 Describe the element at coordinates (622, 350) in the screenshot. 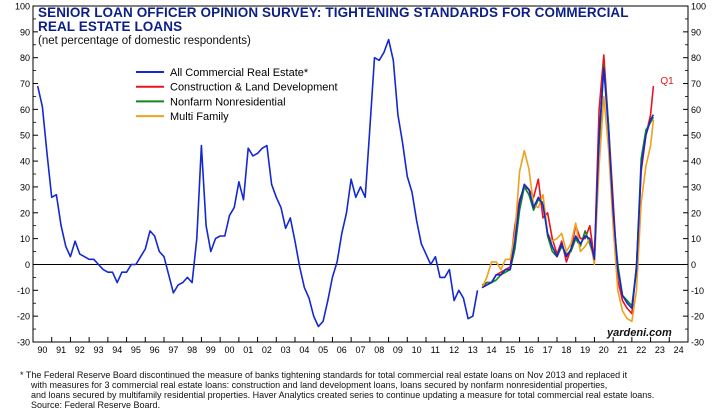

I see `x-tick-label: 21` at that location.